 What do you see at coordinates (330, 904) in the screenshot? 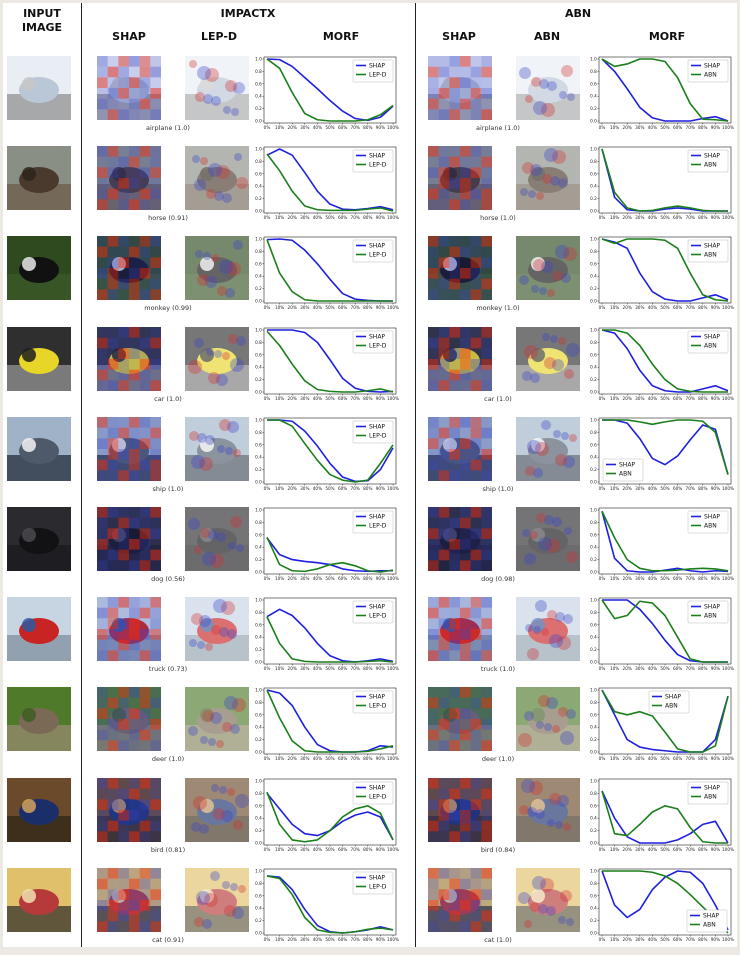
I see `series-line-lep-d` at bounding box center [330, 904].